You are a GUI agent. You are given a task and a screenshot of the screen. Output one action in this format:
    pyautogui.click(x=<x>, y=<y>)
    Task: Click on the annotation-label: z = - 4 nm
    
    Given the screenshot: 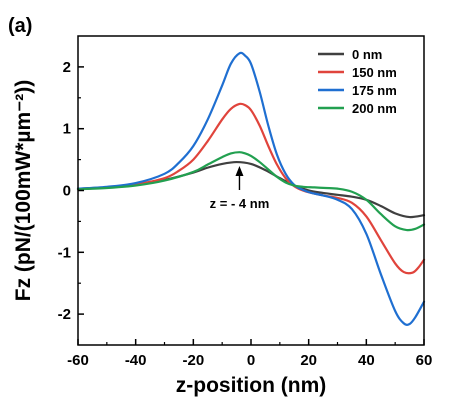 What is the action you would take?
    pyautogui.click(x=240, y=203)
    